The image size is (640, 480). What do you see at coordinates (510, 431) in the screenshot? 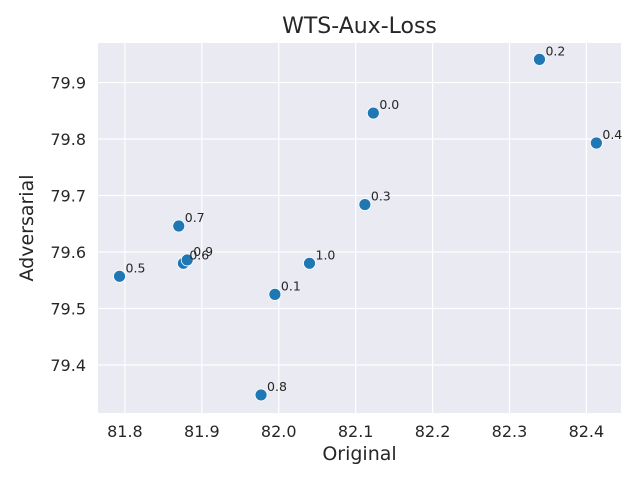
I see `x-tick-label: 82.3` at bounding box center [510, 431].